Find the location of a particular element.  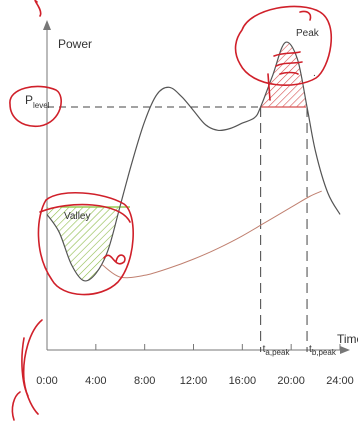

x-tick-label: 0:00 is located at coordinates (46, 381).